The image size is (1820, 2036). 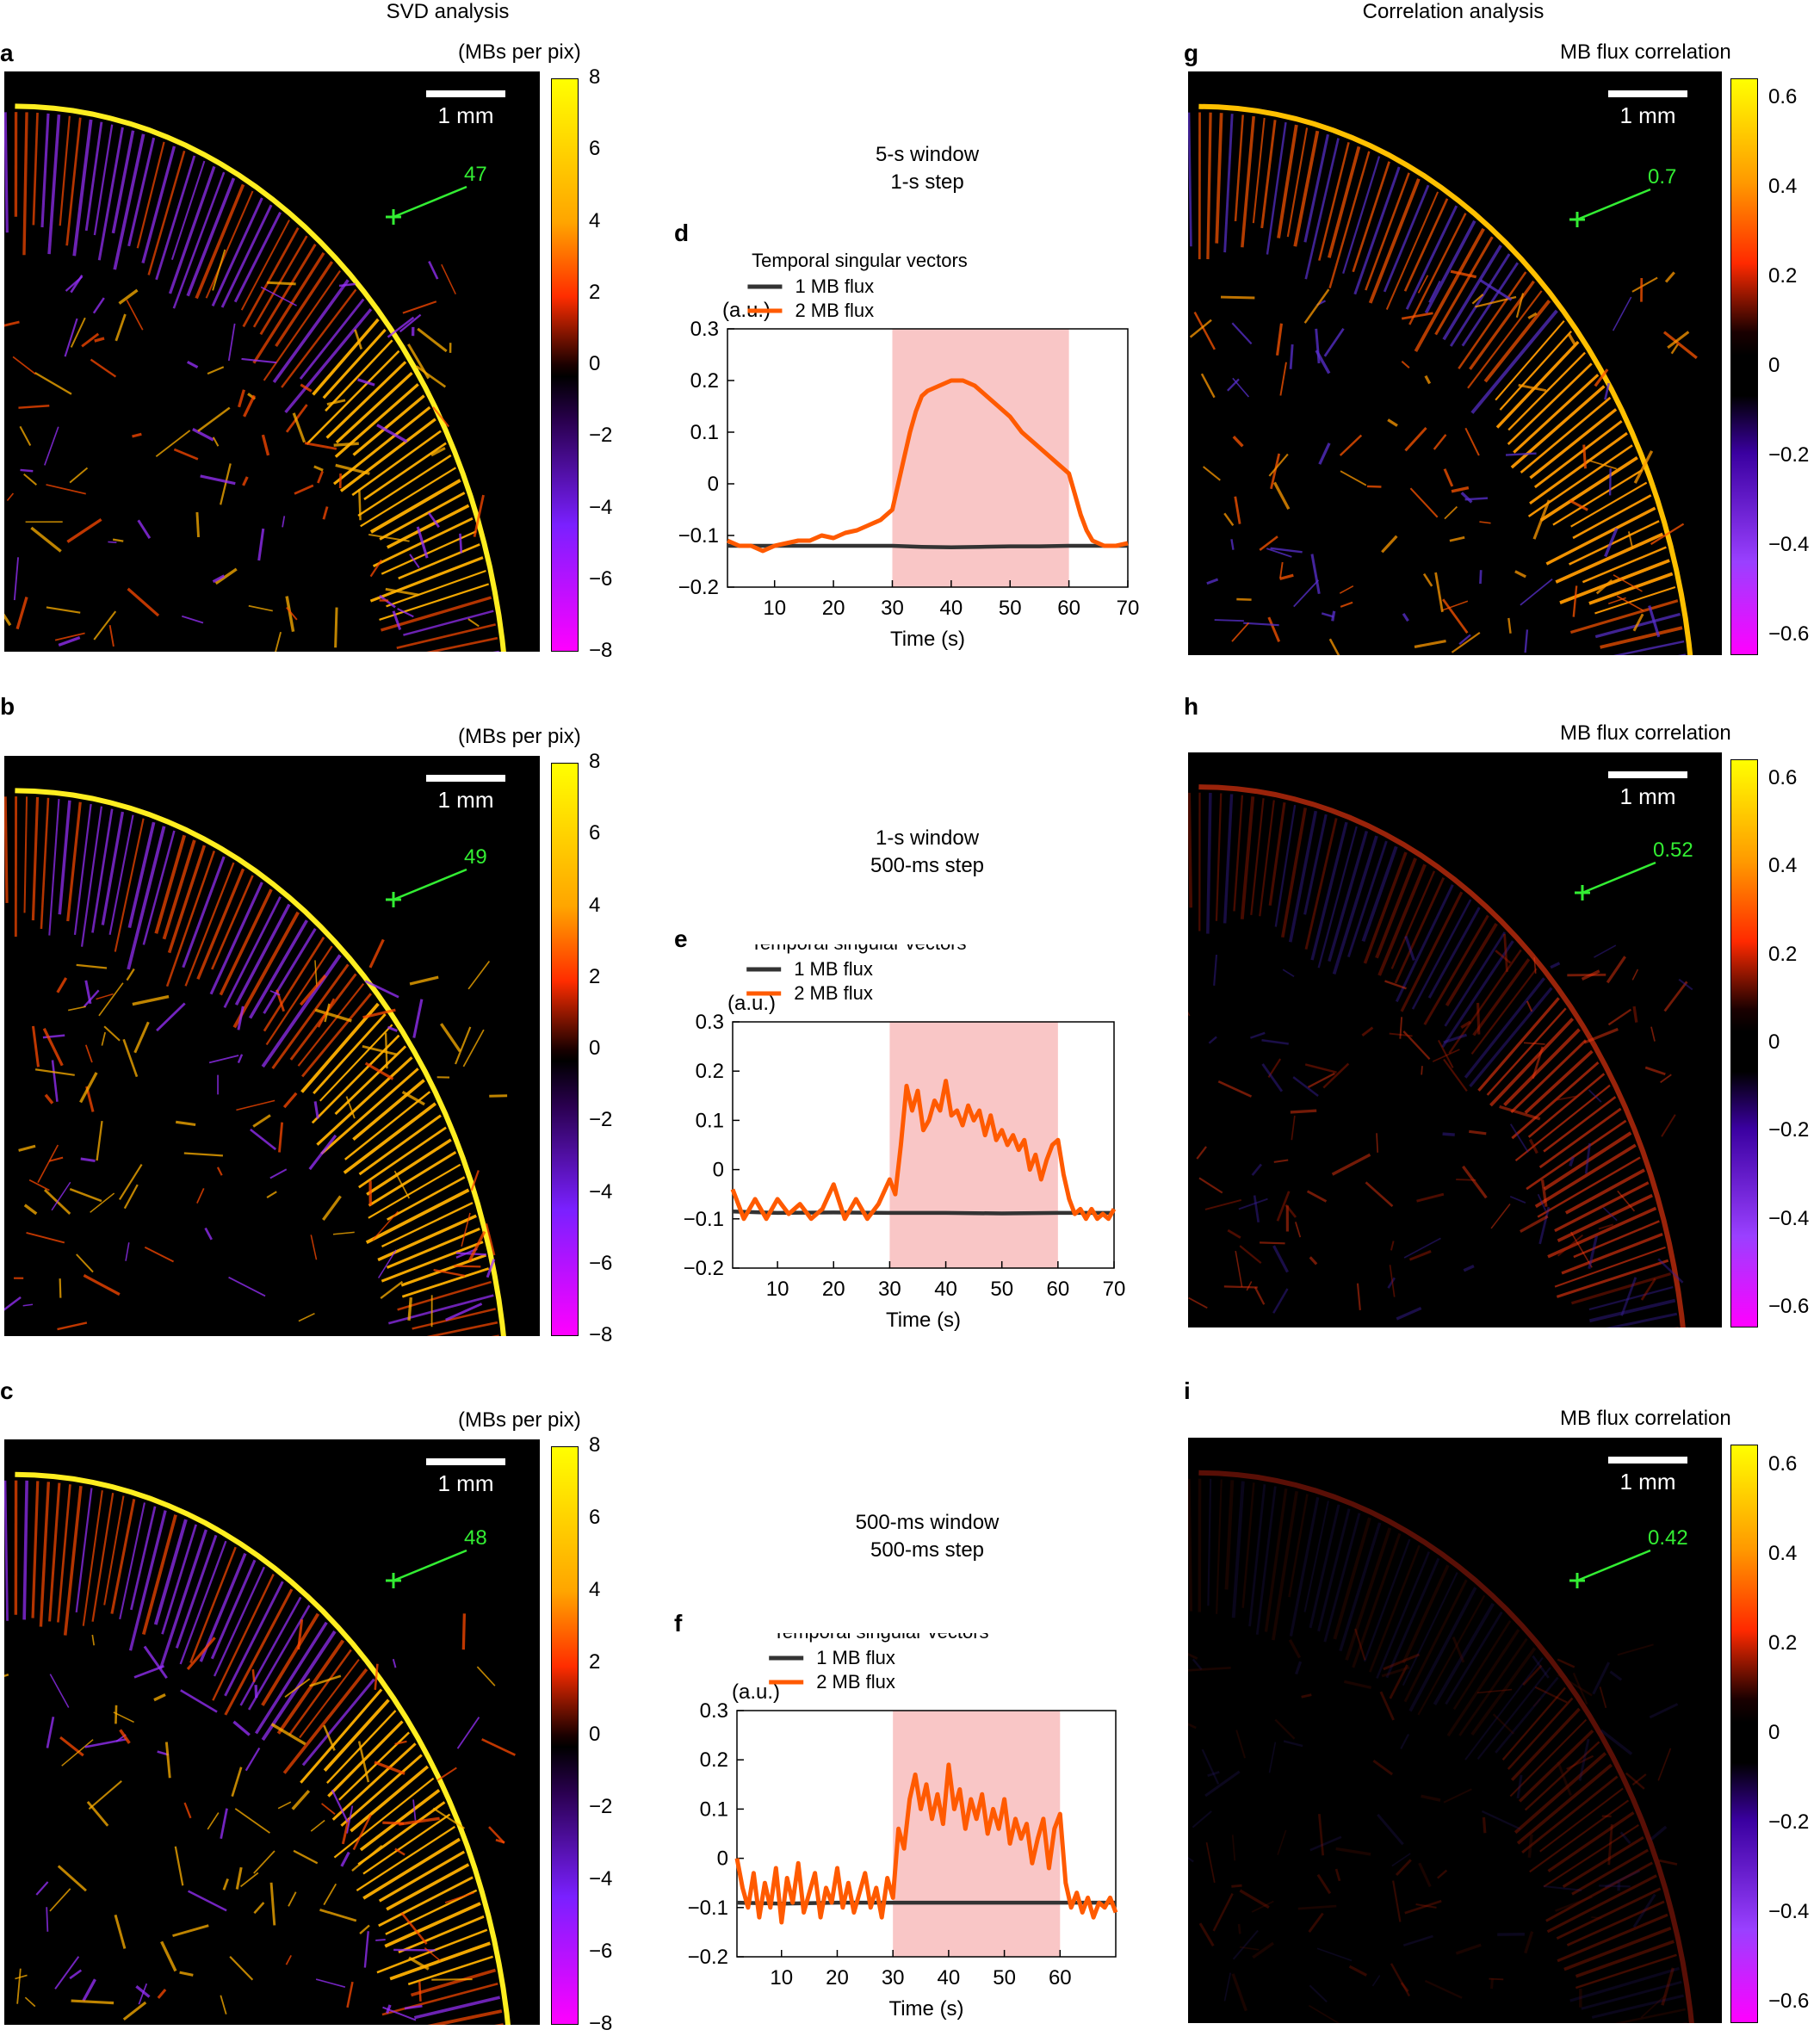 I want to click on roi-value: 49, so click(x=475, y=857).